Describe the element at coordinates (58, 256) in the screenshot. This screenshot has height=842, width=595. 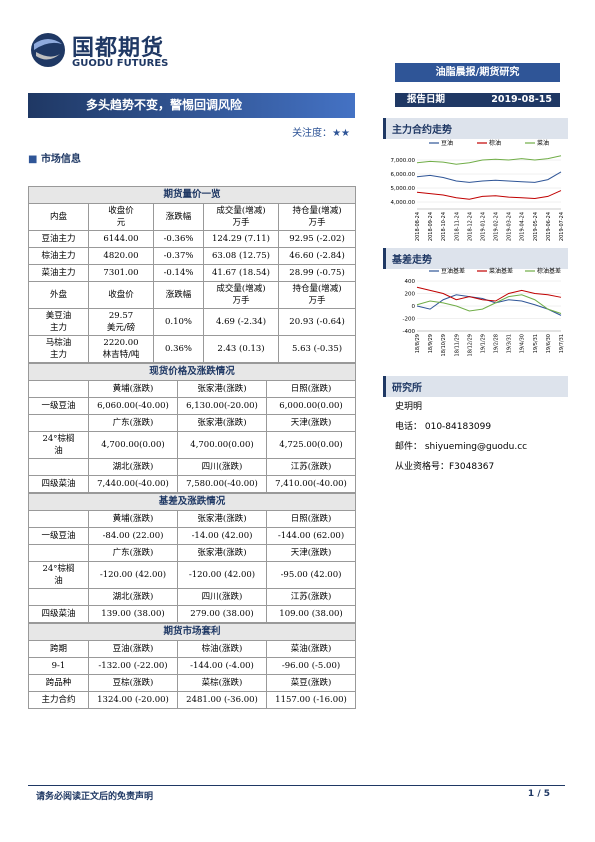
I see `cell: 棕油主力` at that location.